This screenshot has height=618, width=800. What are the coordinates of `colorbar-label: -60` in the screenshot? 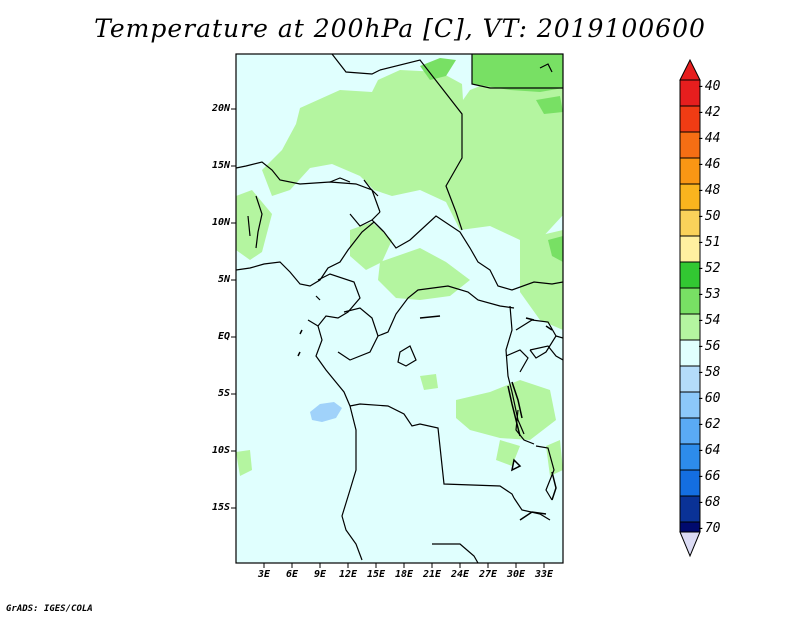 It's located at (709, 398).